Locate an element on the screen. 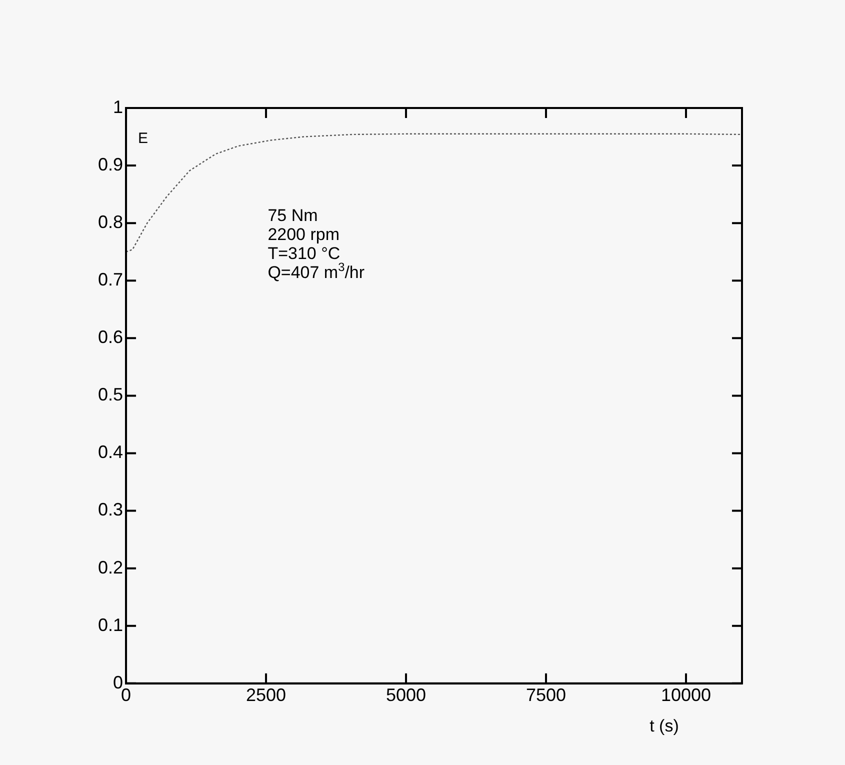  annotation: 75 Nm is located at coordinates (293, 215).